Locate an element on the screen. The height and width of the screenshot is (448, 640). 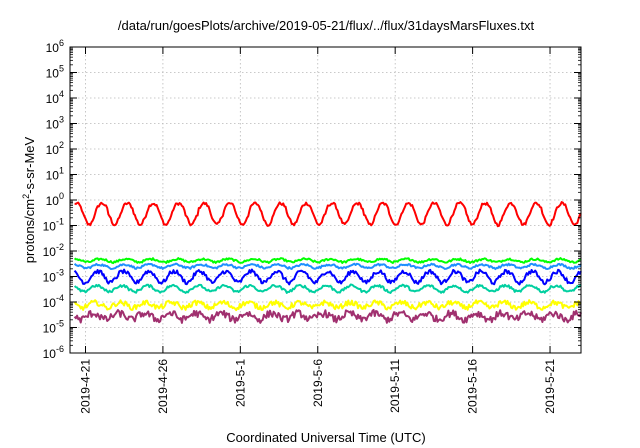
x-tick-label: 2019-5-16 is located at coordinates (473, 386).